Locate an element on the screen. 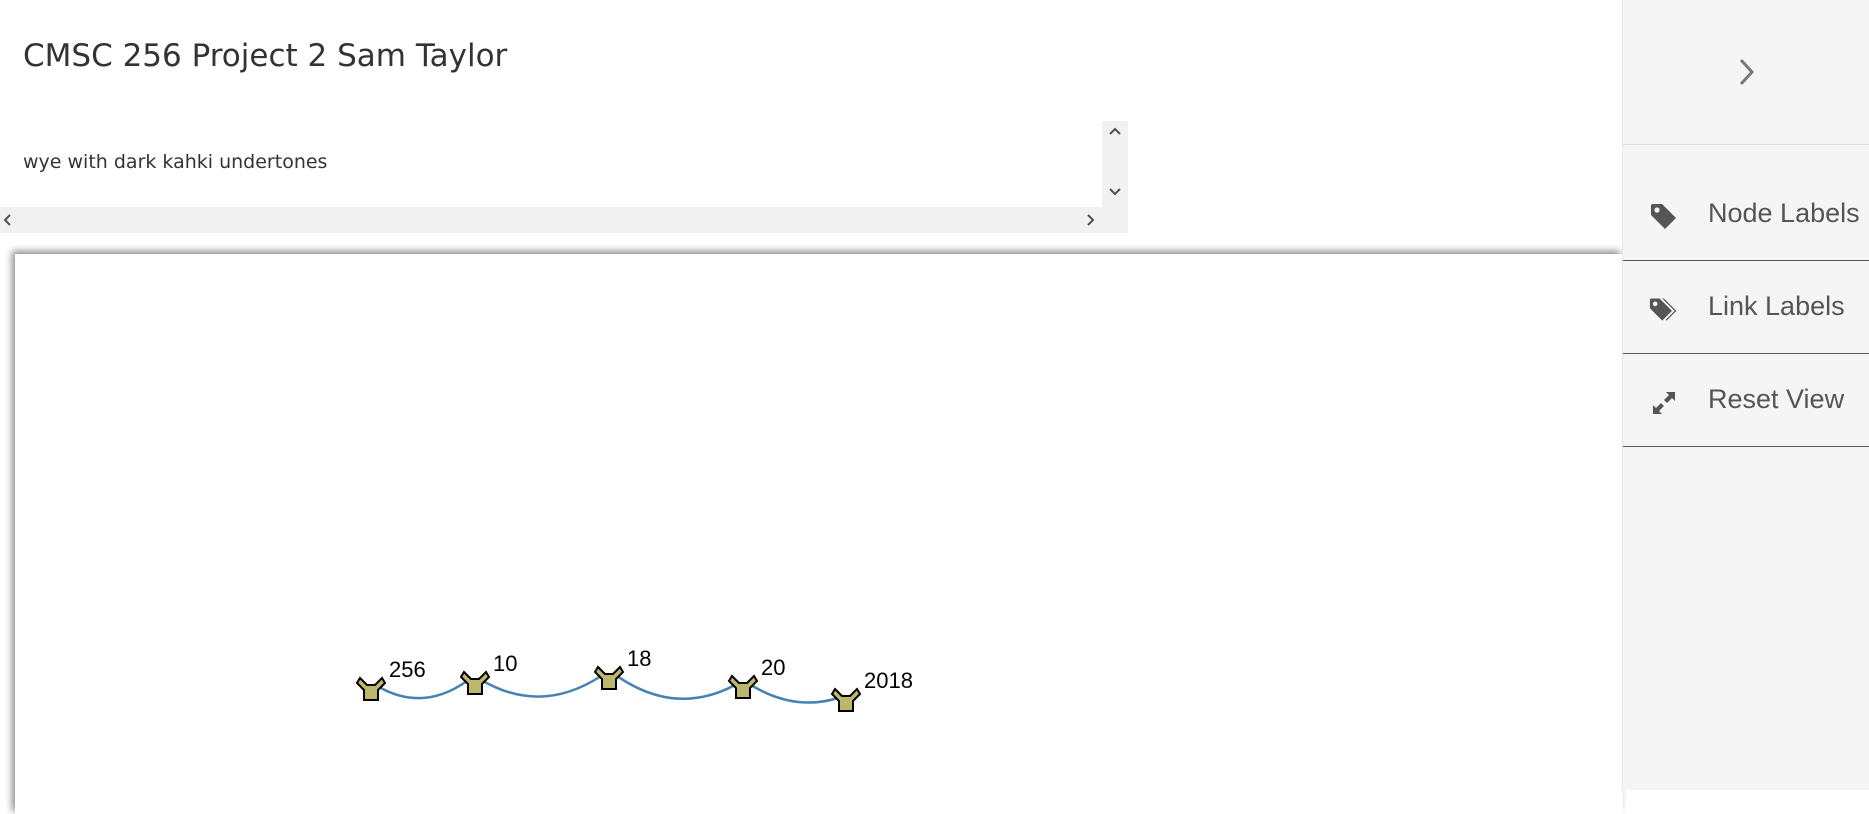 This screenshot has width=1869, height=814. tags-icon is located at coordinates (1663, 309).